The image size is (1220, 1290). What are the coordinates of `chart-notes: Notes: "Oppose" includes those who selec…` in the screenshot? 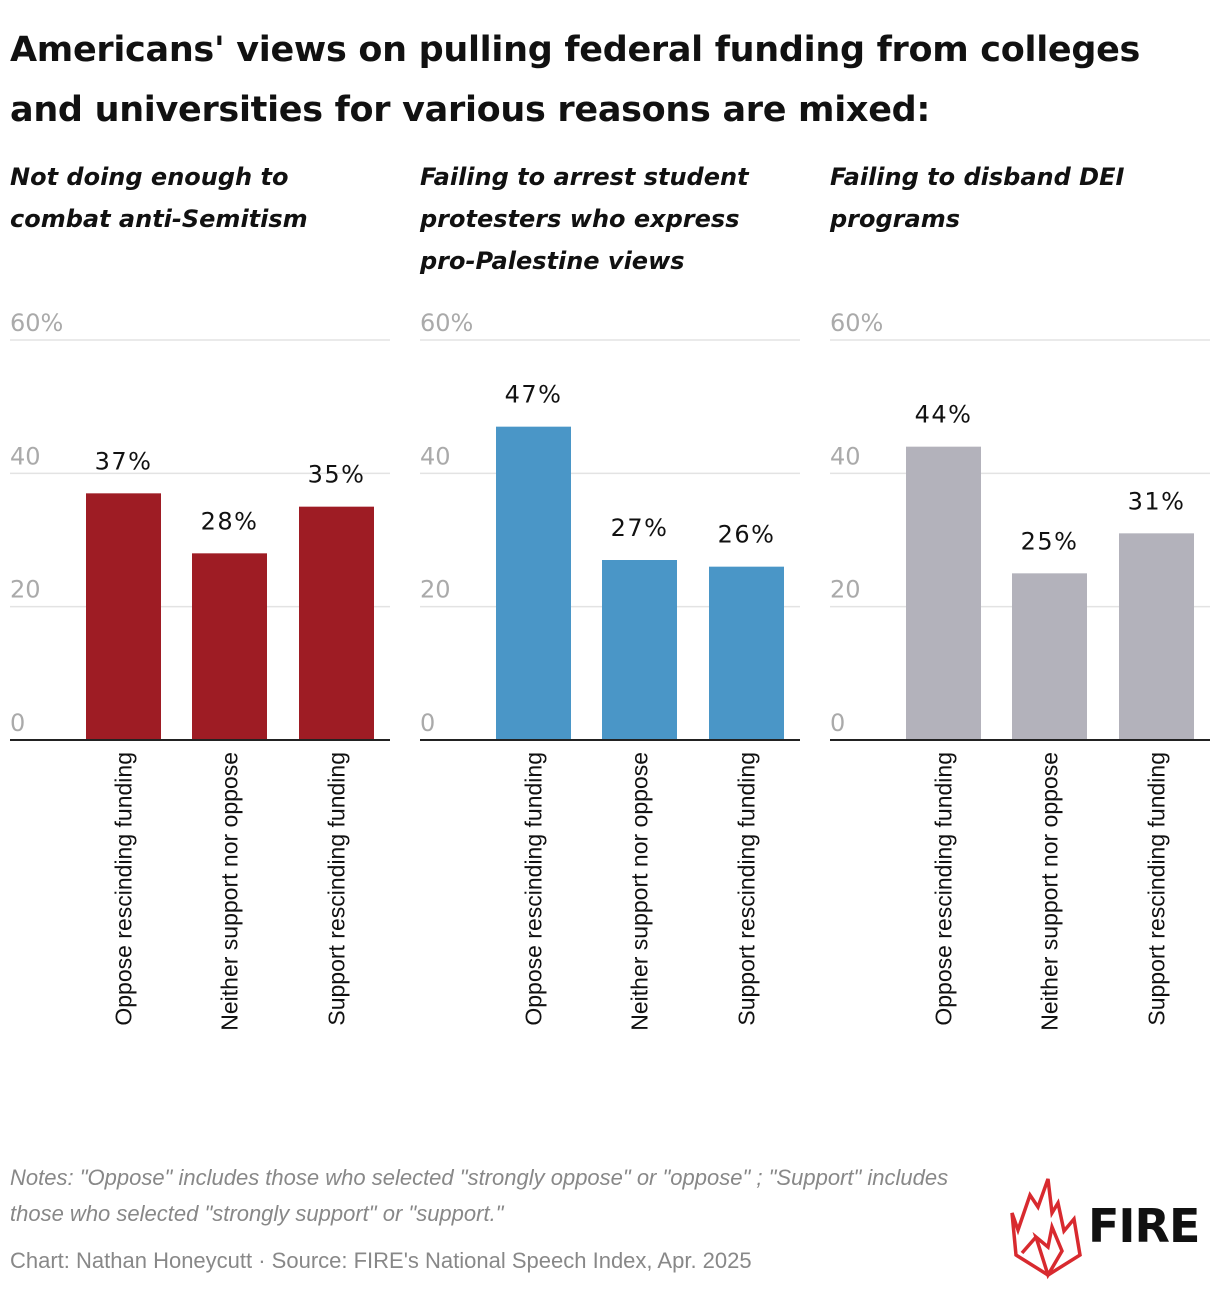 It's located at (479, 1195).